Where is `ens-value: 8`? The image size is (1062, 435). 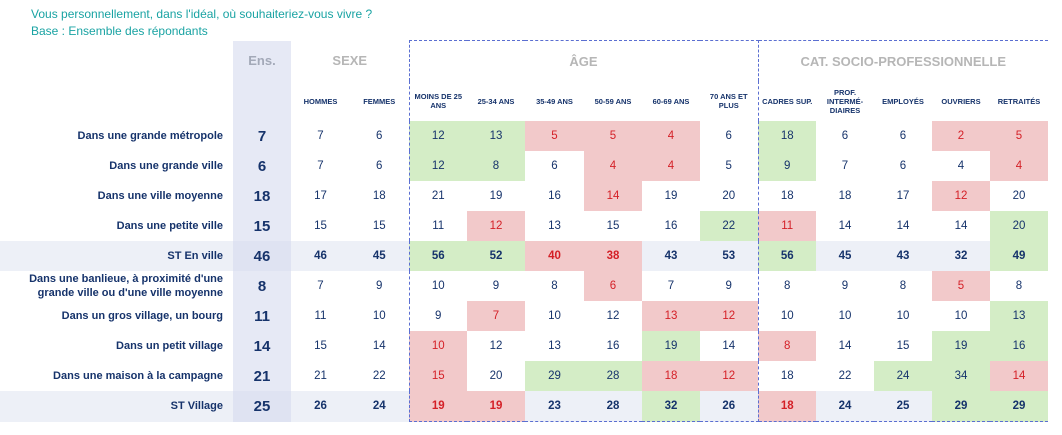
ens-value: 8 is located at coordinates (262, 286).